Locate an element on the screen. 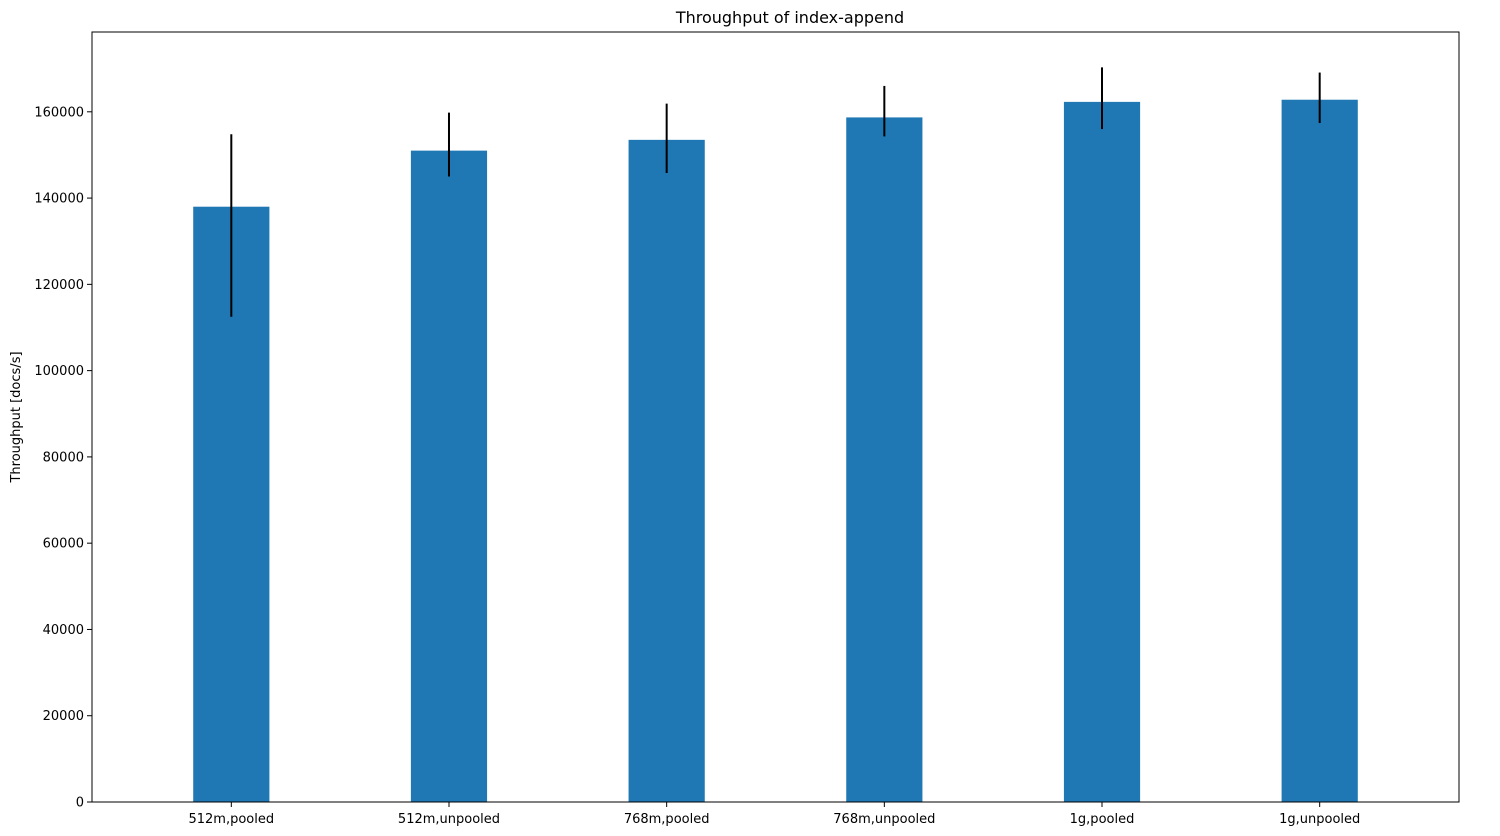 Image resolution: width=1500 pixels, height=836 pixels. y-tick-label-6: 120000 is located at coordinates (59, 285).